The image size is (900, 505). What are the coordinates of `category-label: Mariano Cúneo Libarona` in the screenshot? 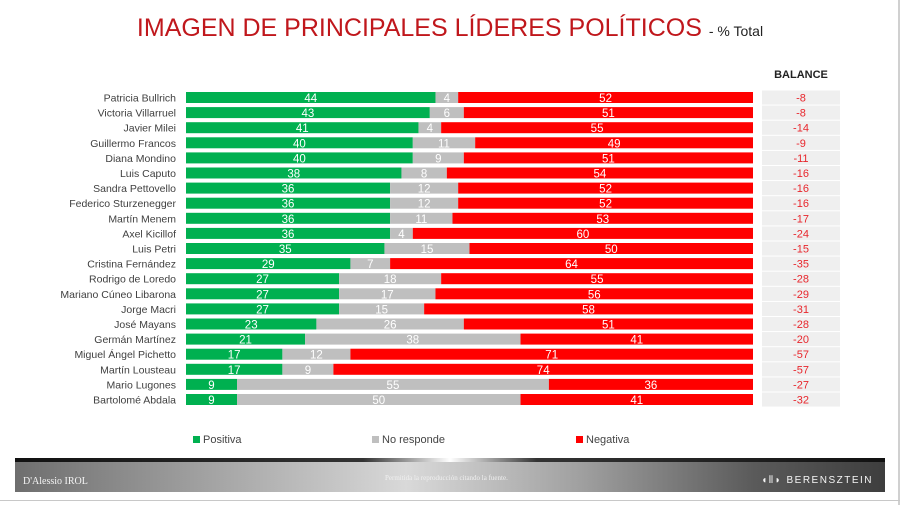 It's located at (118, 295).